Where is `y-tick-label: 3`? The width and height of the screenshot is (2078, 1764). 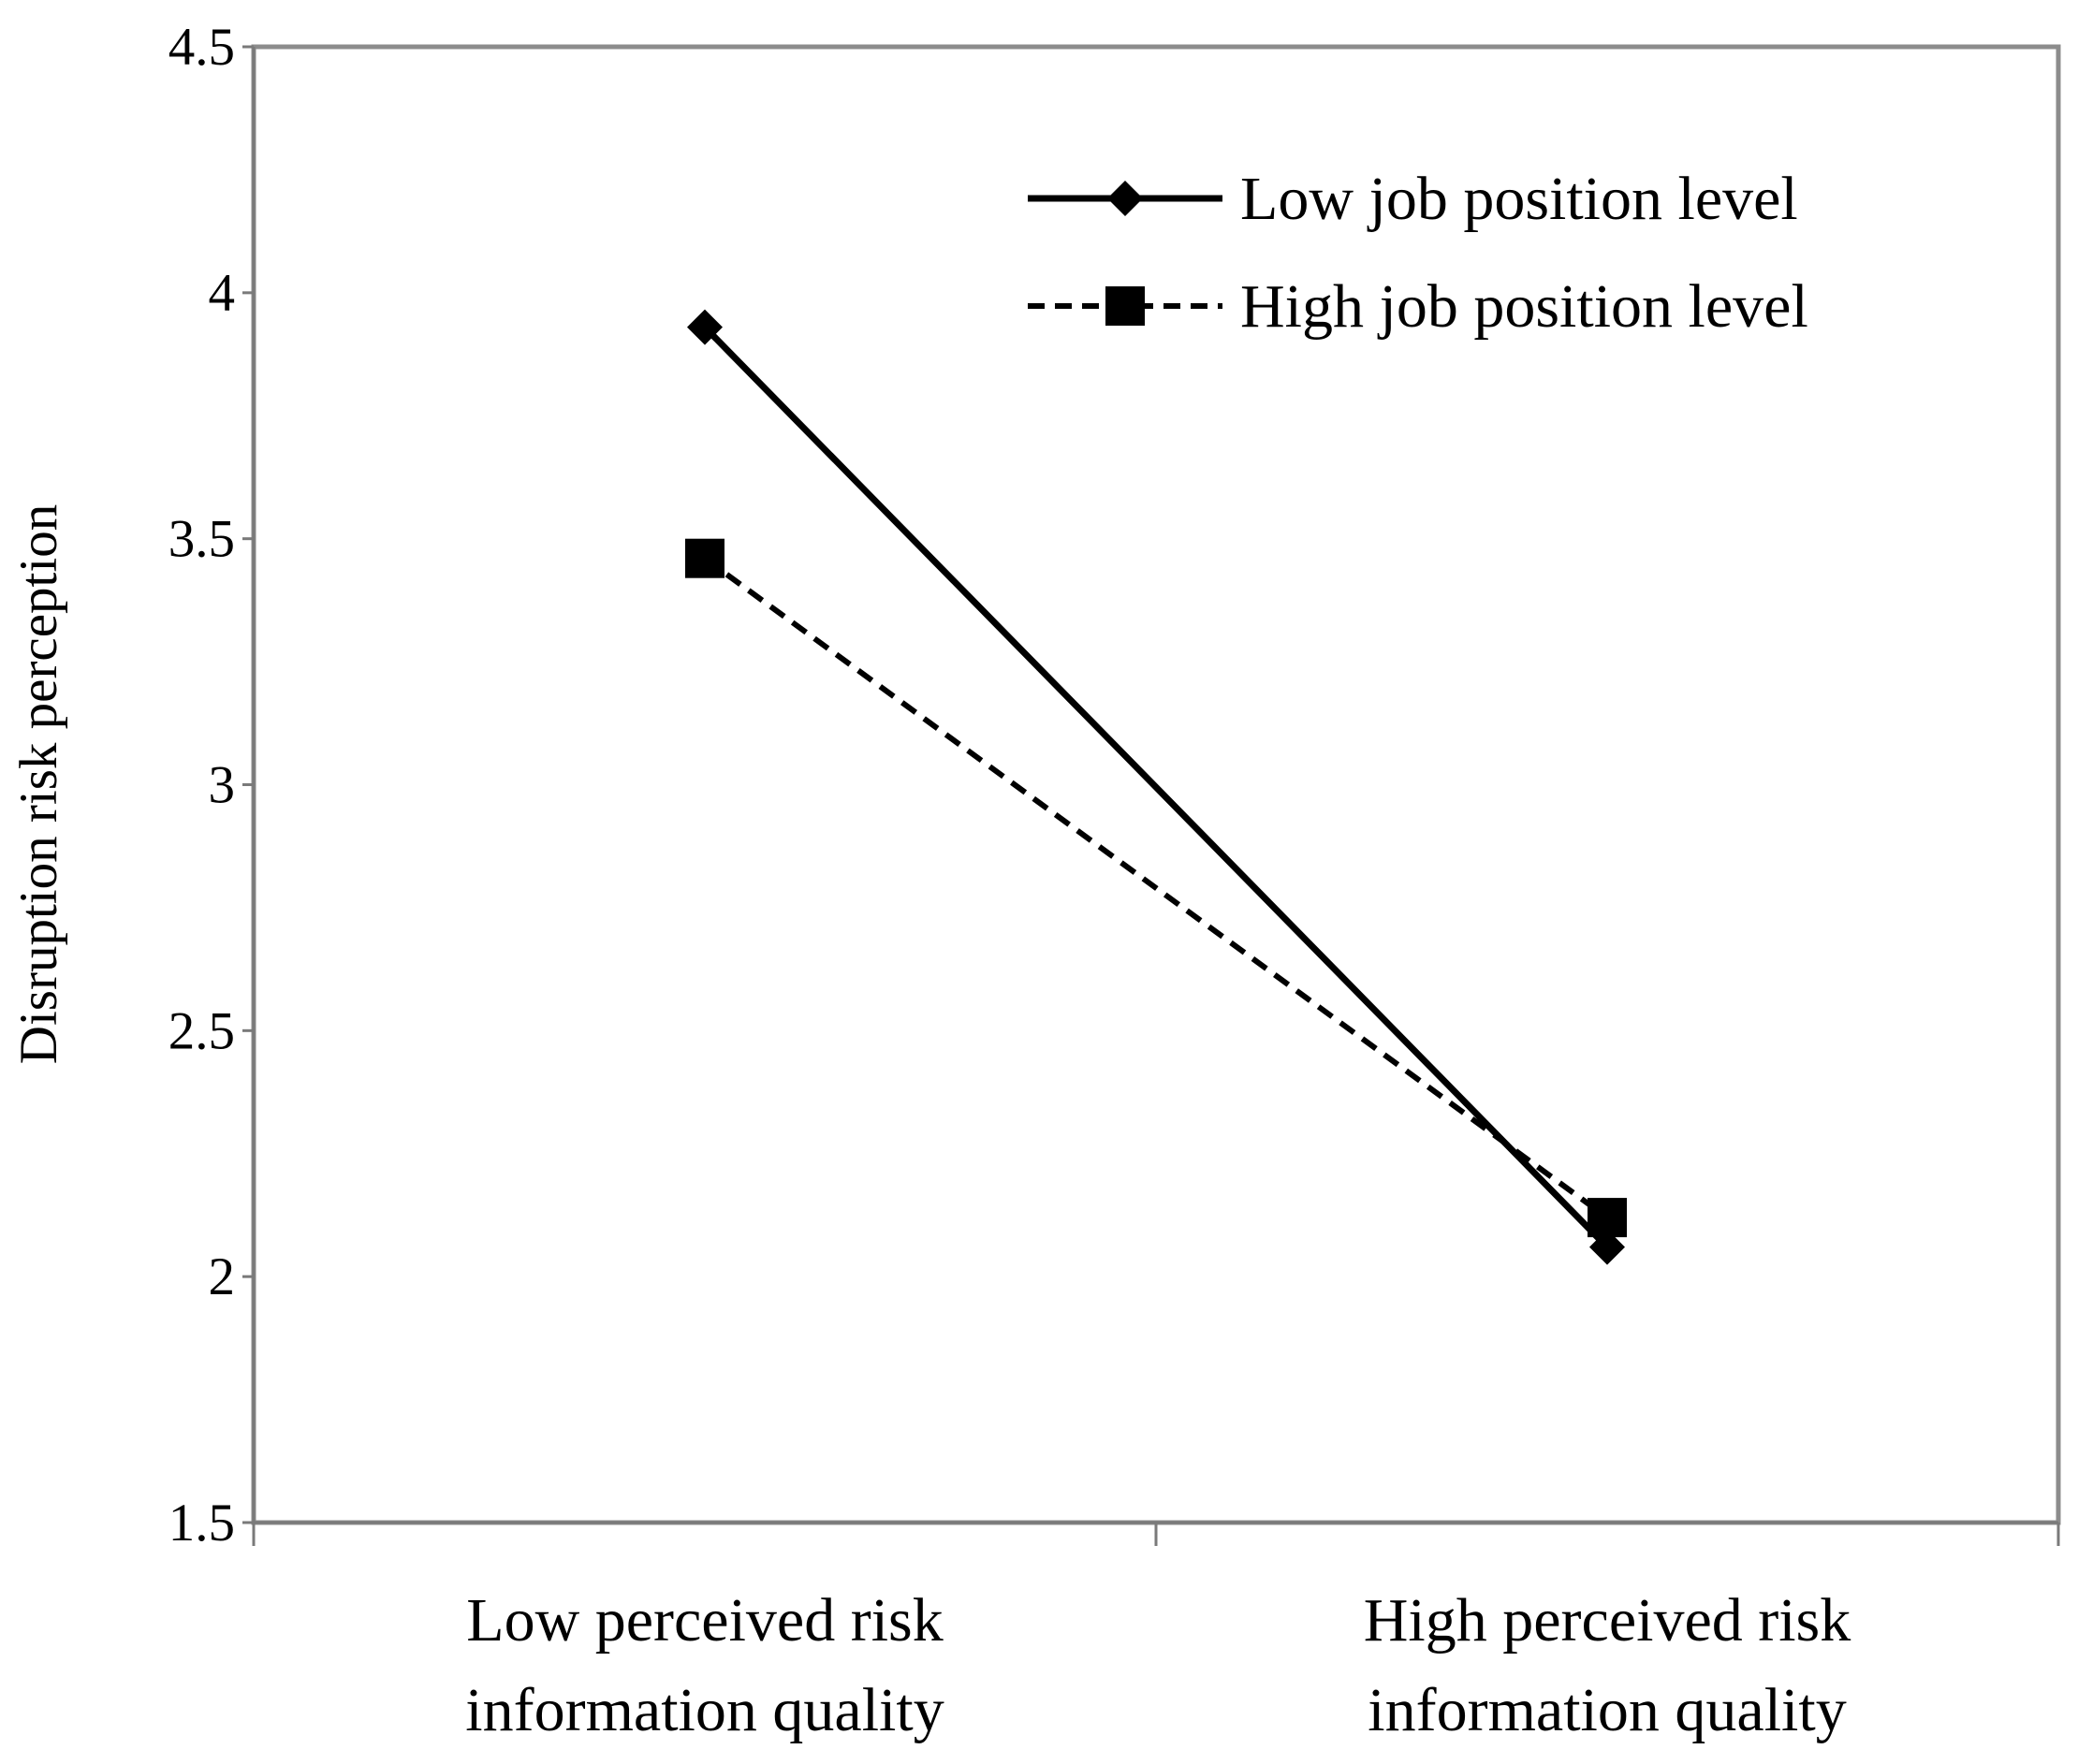 y-tick-label: 3 is located at coordinates (223, 785).